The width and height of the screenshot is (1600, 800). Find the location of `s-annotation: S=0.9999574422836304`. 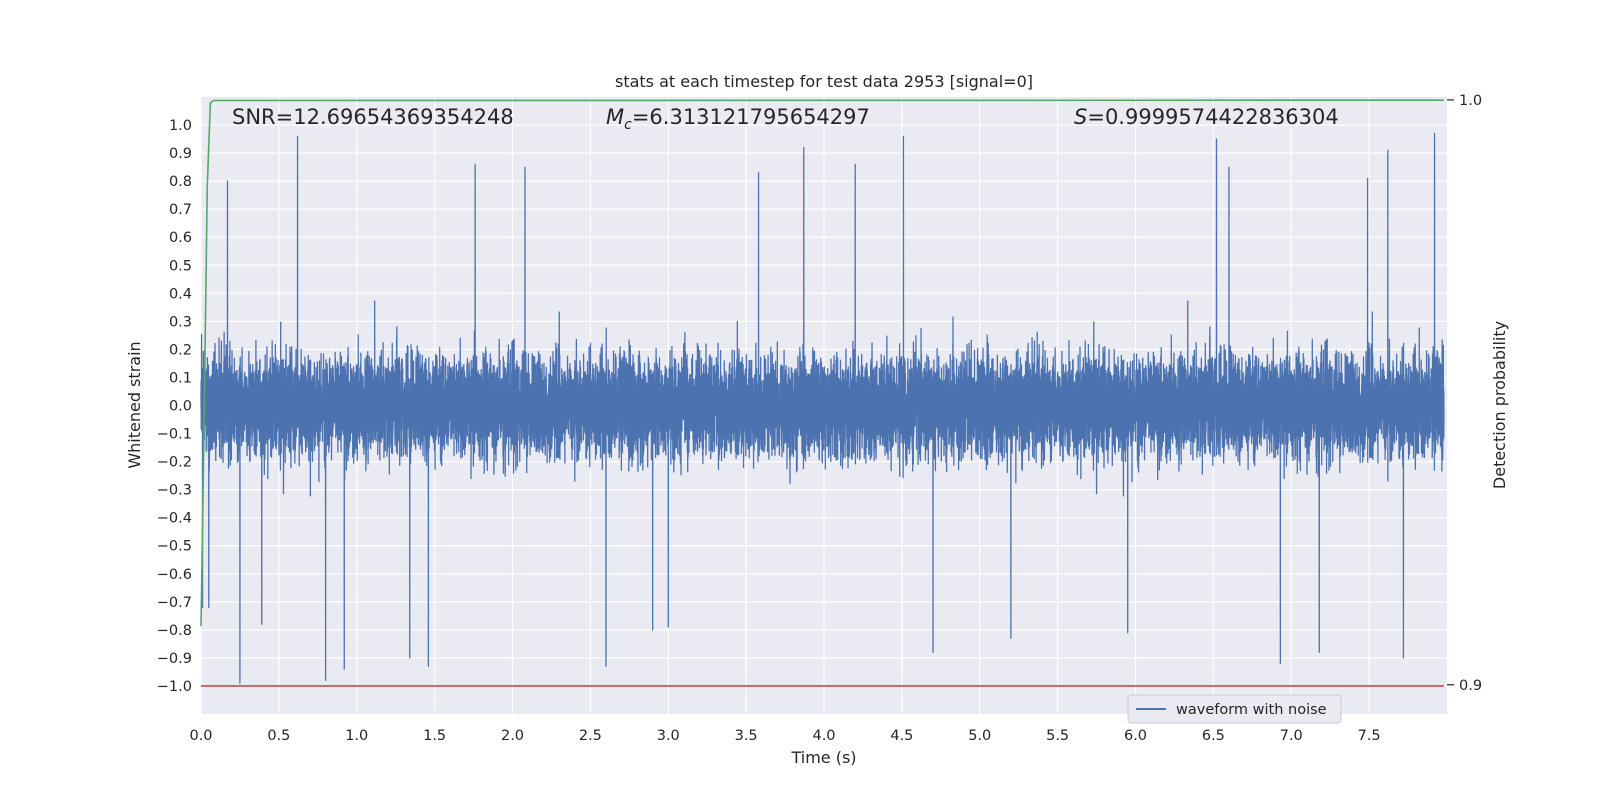

s-annotation: S=0.9999574422836304 is located at coordinates (1206, 117).